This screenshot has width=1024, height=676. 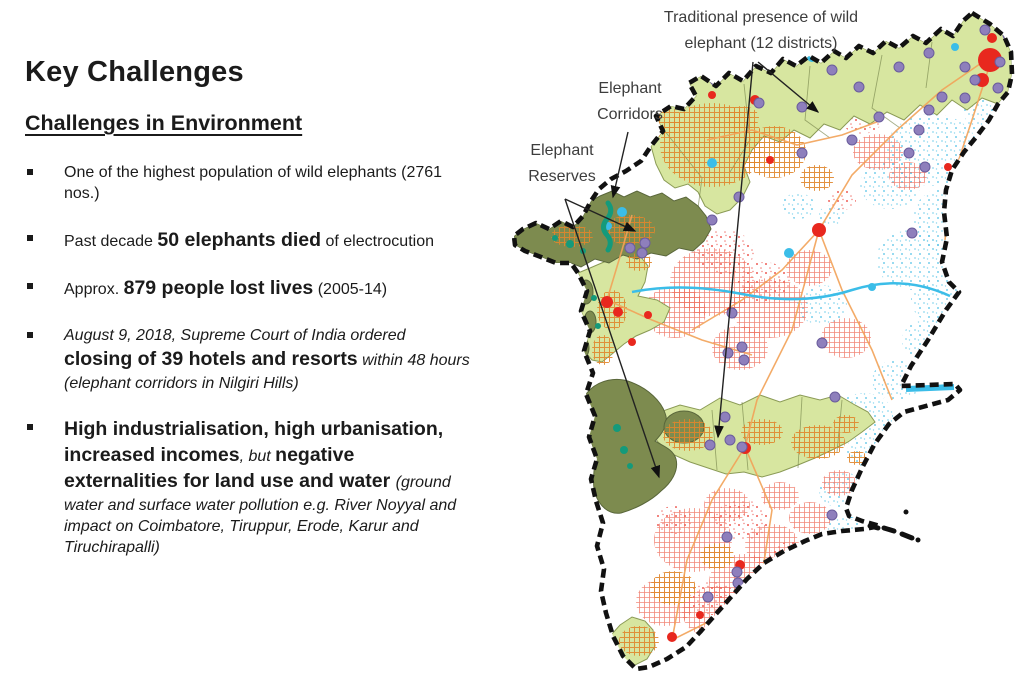 What do you see at coordinates (619, 165) in the screenshot?
I see `arrow-corridors` at bounding box center [619, 165].